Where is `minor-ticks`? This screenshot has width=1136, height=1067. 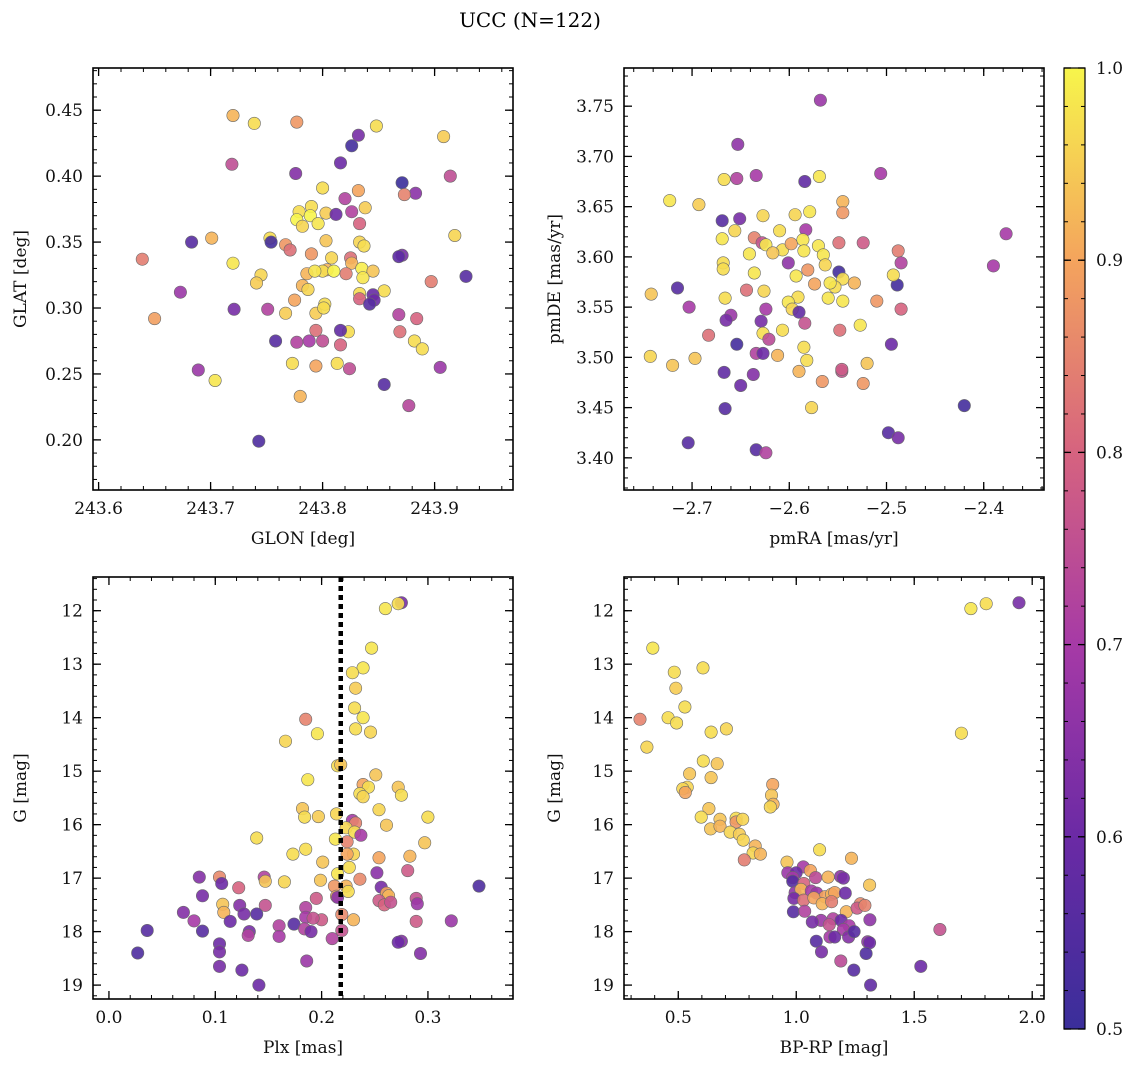 minor-ticks is located at coordinates (303, 788).